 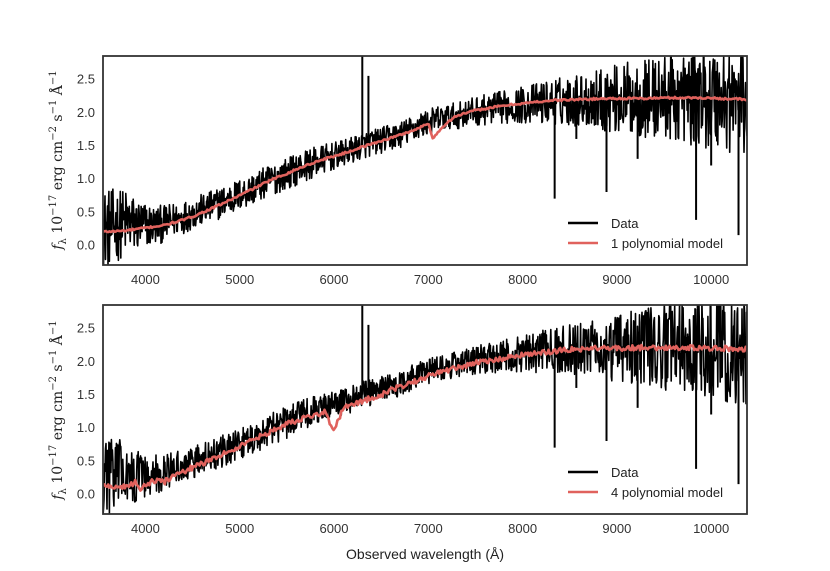 What do you see at coordinates (711, 279) in the screenshot?
I see `top-x-tick-10000: 10000` at bounding box center [711, 279].